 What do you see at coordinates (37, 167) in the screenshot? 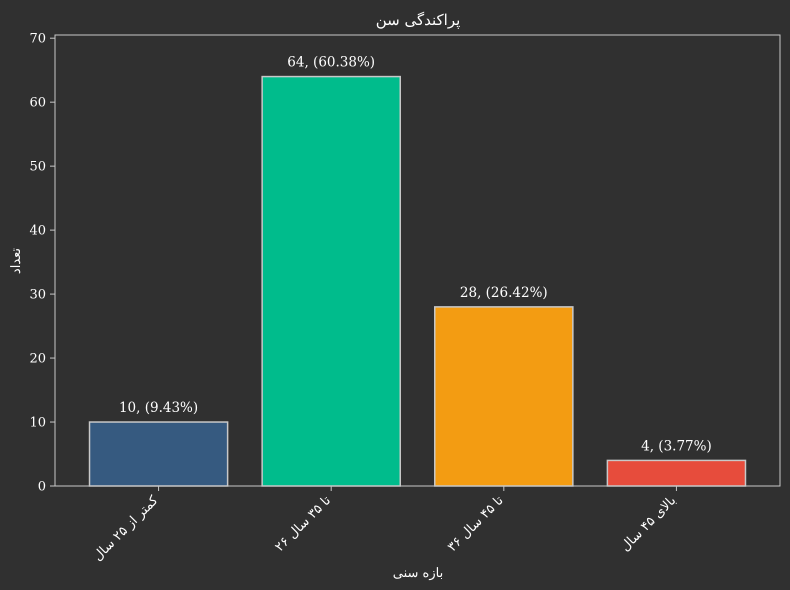
I see `y-tick-label: 50` at bounding box center [37, 167].